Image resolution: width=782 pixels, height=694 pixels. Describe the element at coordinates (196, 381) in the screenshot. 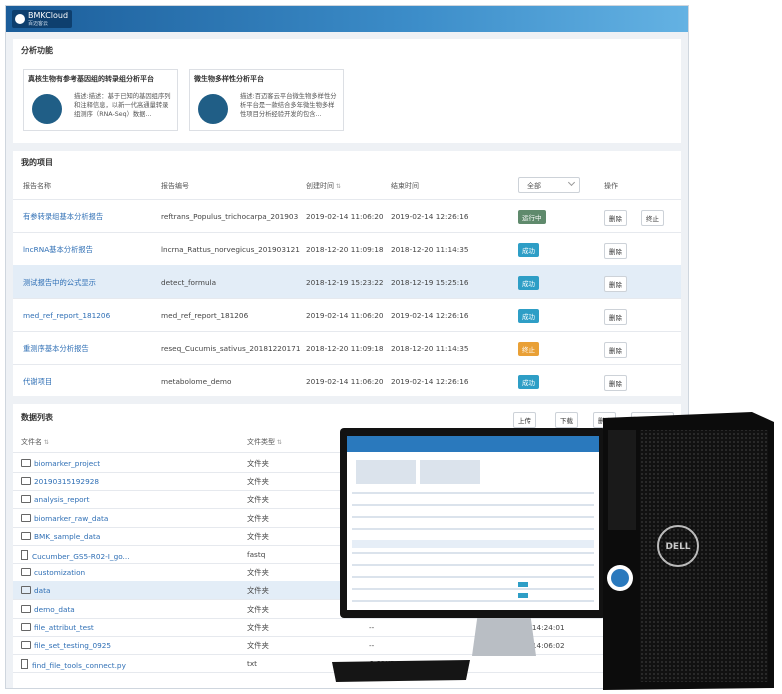

I see `report-id: metabolome_demo` at that location.